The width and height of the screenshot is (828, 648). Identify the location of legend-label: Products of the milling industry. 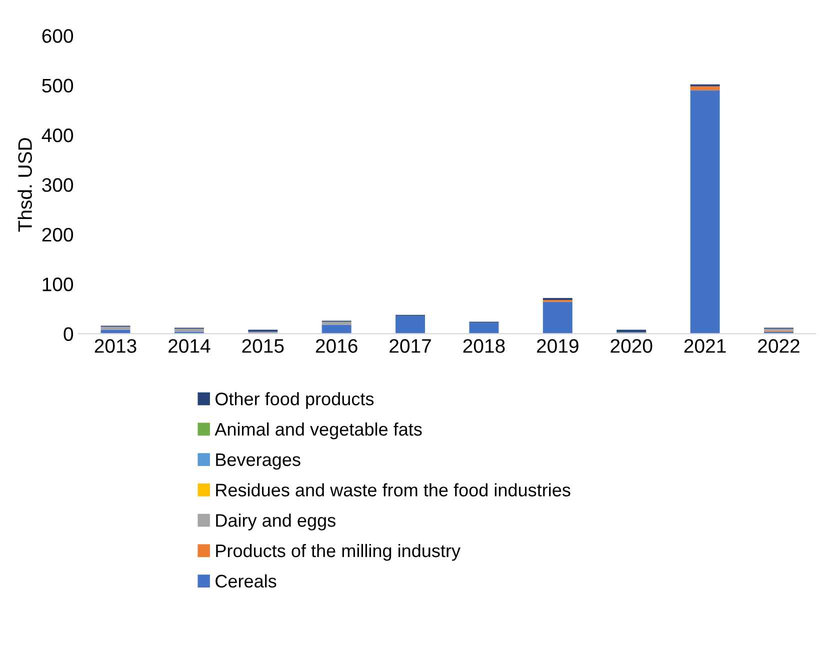
(338, 552).